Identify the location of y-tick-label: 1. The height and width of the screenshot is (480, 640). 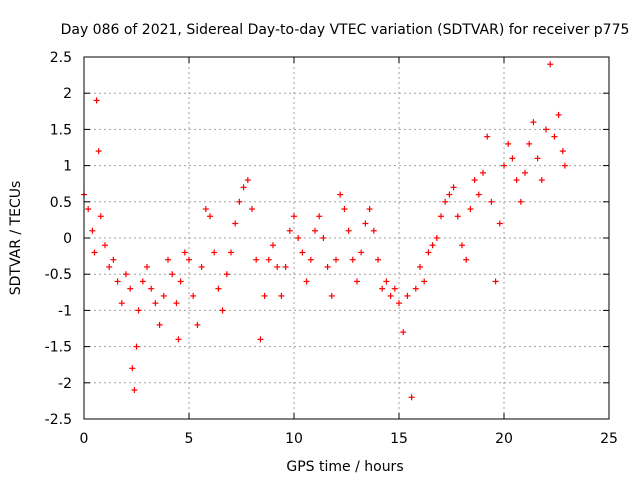
(67, 167).